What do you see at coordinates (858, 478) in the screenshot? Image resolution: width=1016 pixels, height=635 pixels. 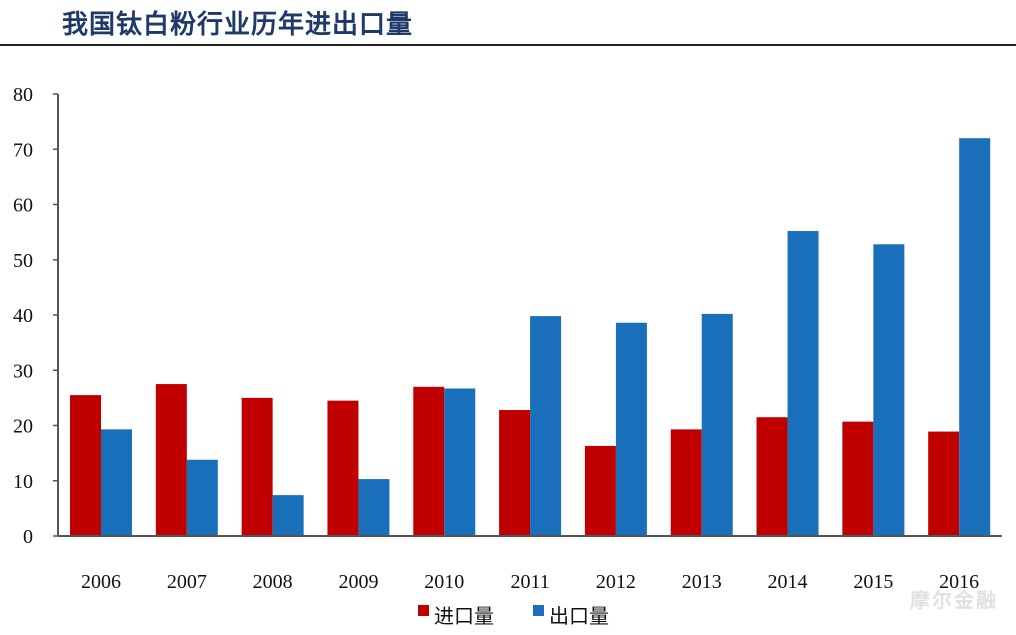 I see `bar-进口量-2015` at bounding box center [858, 478].